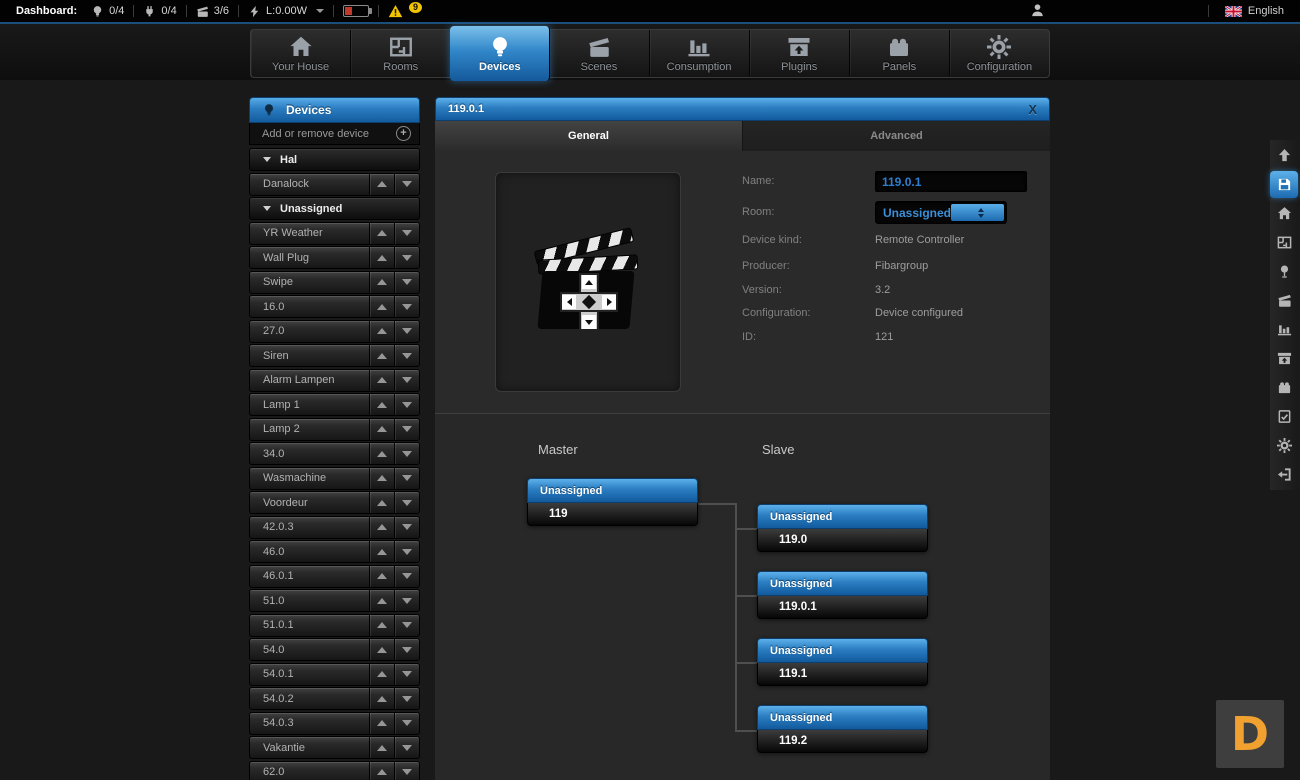 The width and height of the screenshot is (1300, 780). Describe the element at coordinates (107, 11) in the screenshot. I see `stat-lights: 0/4` at that location.